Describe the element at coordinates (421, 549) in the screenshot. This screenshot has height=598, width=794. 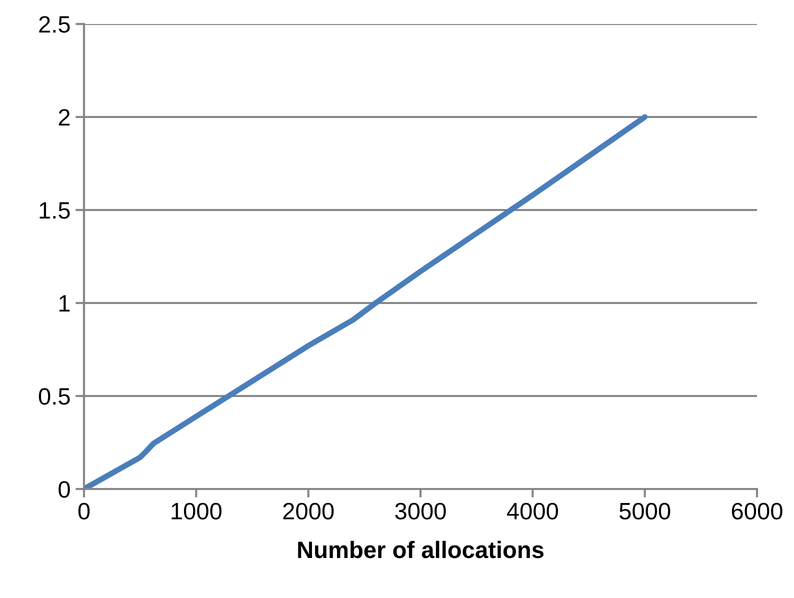
I see `x-axis-title: Number of allocations` at that location.